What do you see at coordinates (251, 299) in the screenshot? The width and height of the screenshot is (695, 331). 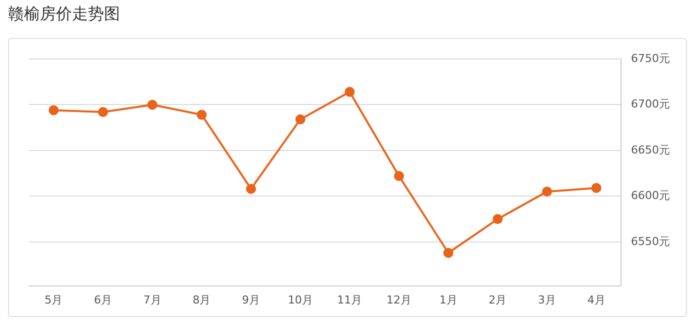 I see `x-tick-label: 9月` at bounding box center [251, 299].